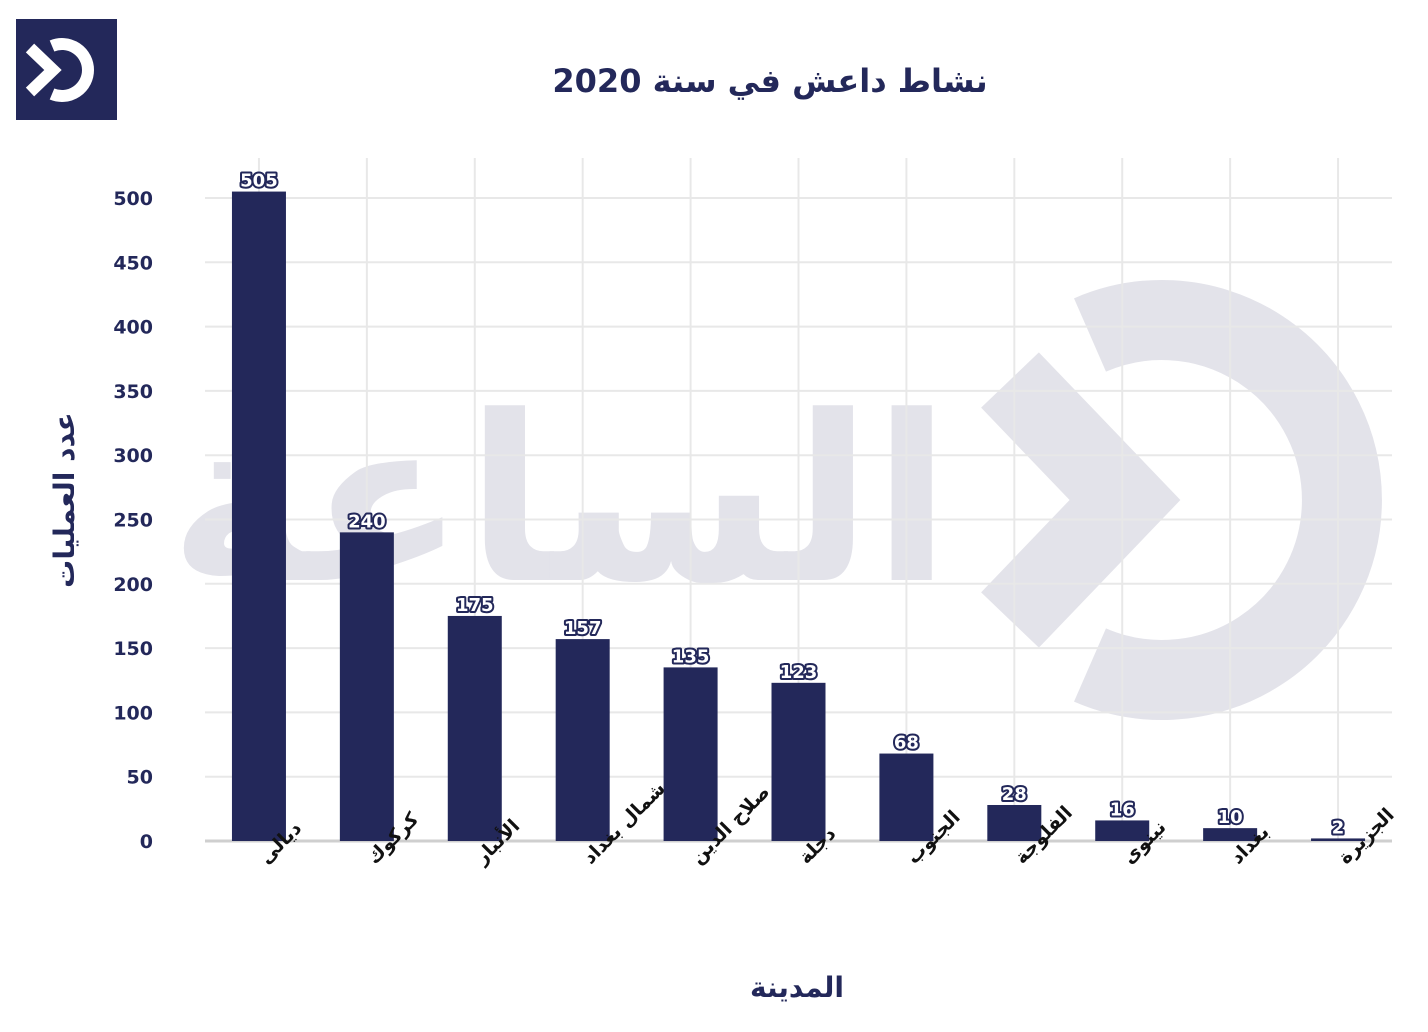  What do you see at coordinates (146, 842) in the screenshot?
I see `y-tick-label: 0` at bounding box center [146, 842].